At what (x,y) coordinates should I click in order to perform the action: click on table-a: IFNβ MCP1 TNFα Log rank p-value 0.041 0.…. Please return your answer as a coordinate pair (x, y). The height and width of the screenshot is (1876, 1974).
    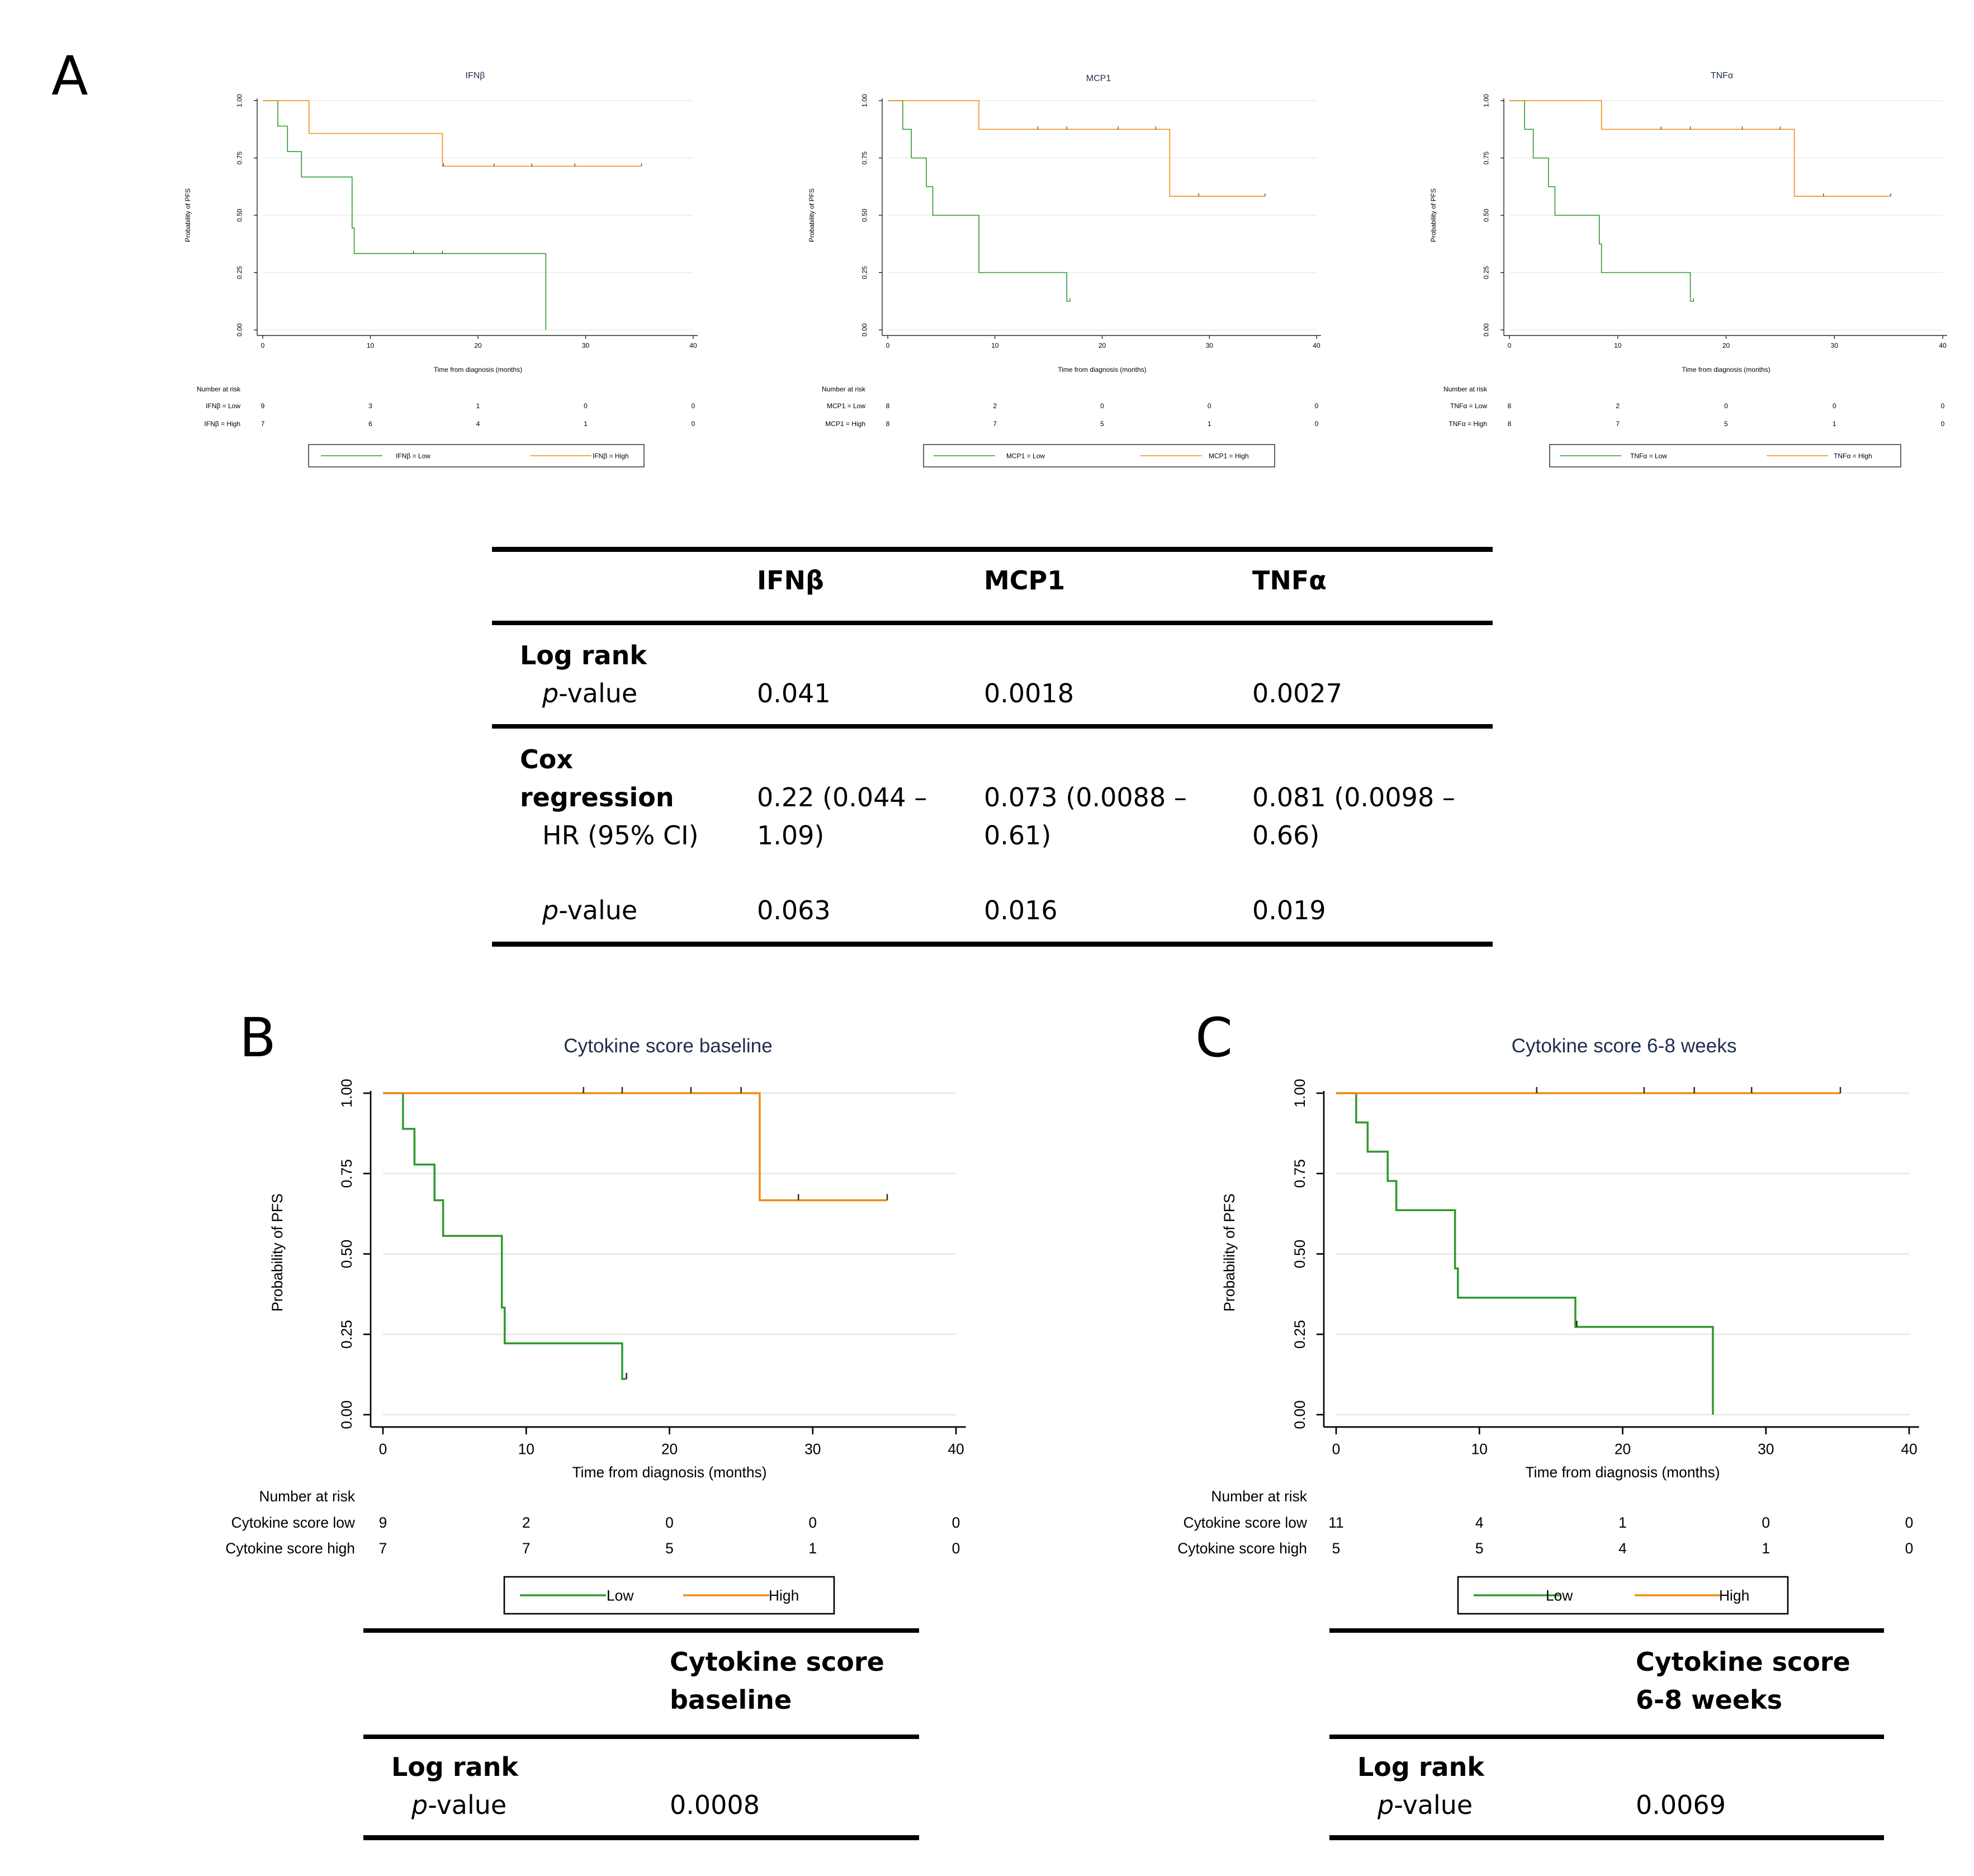
    Looking at the image, I should click on (992, 747).